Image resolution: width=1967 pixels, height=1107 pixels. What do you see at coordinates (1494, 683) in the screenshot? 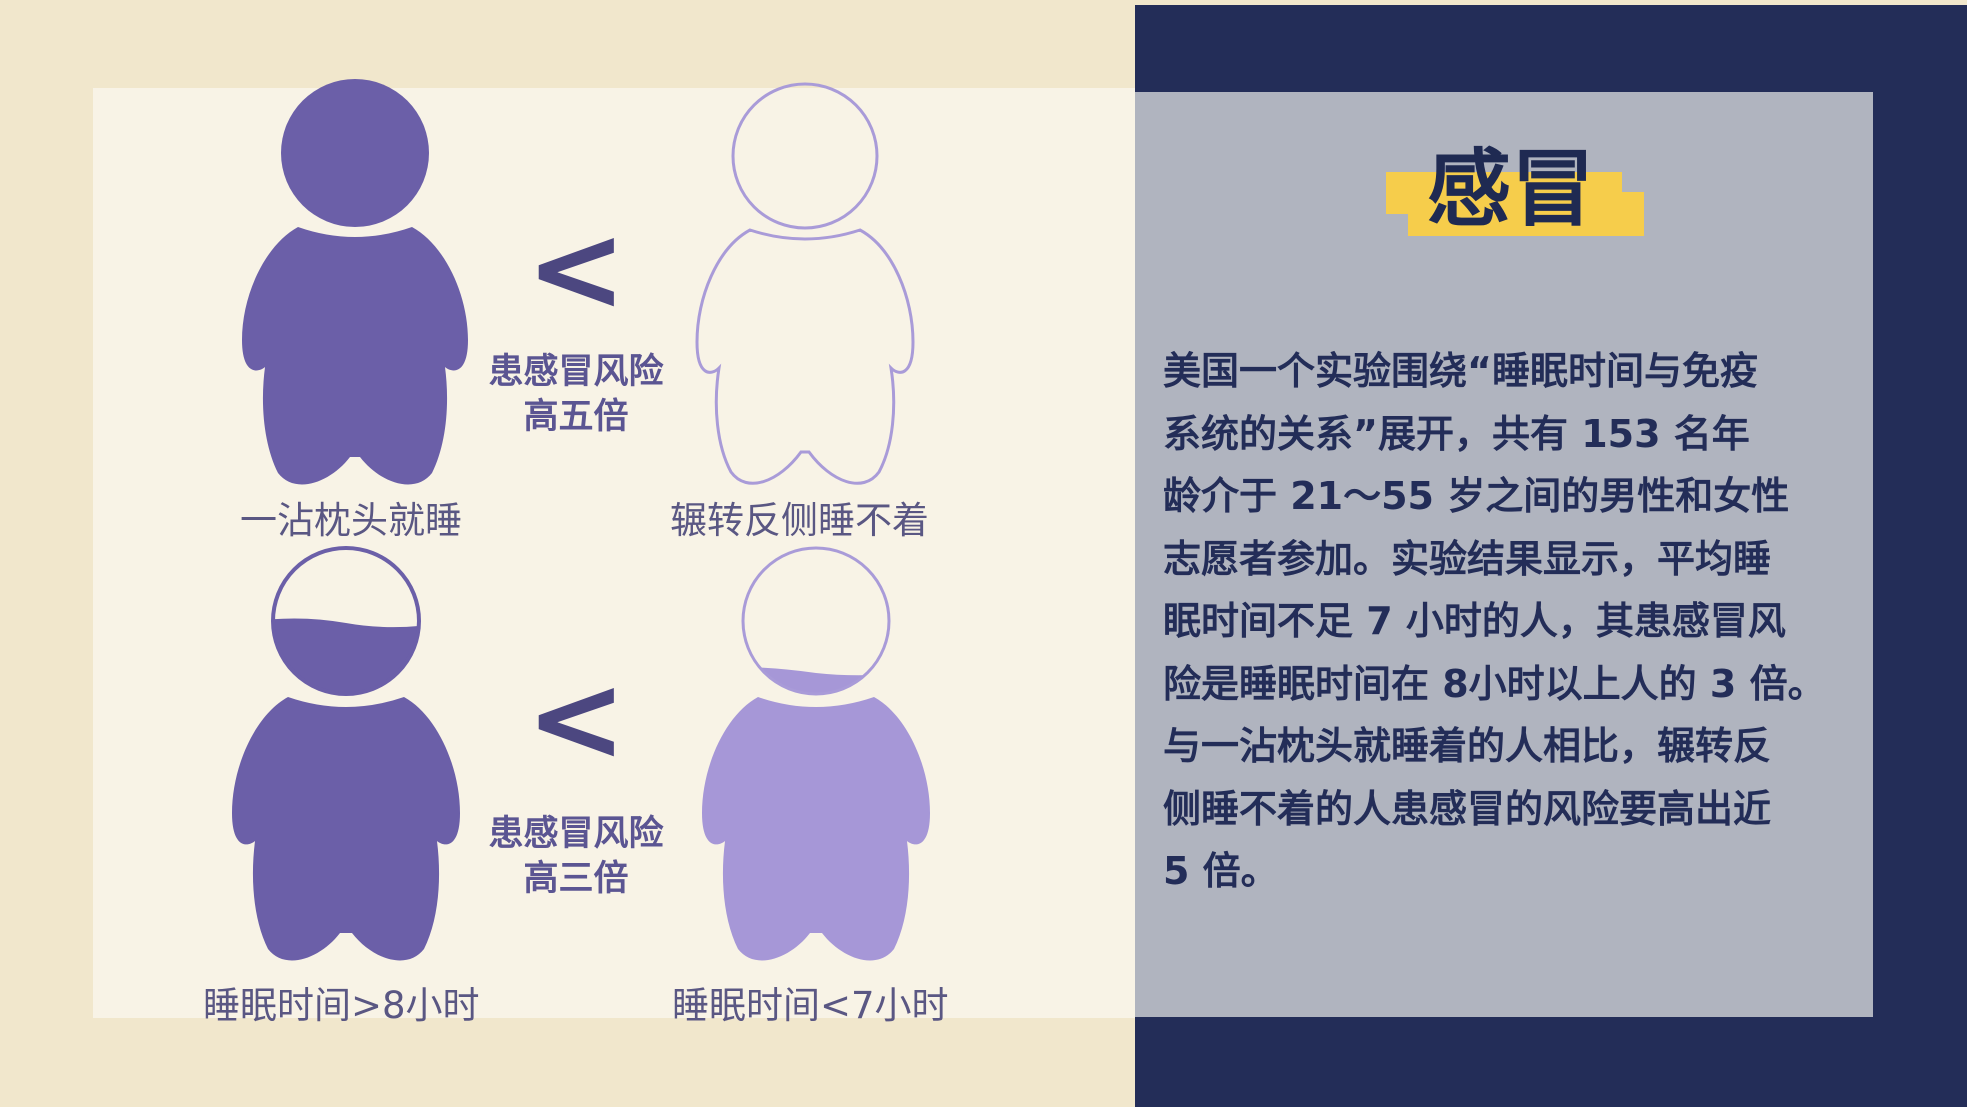
I see `body-line: 险是睡眠时间在 8小时以上人的 3 倍。` at bounding box center [1494, 683].